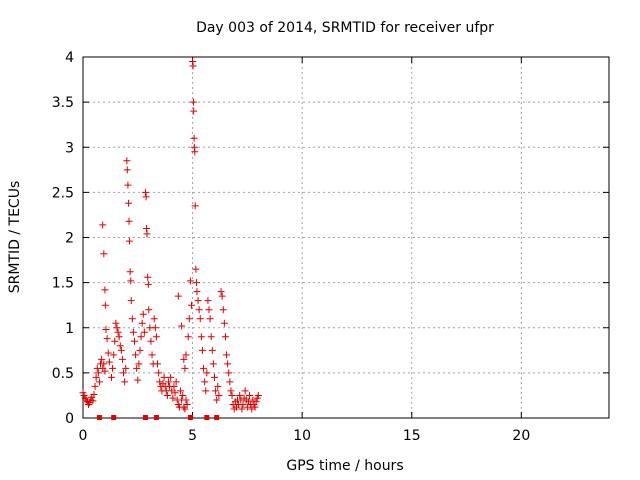  I want to click on y-tick-label: 1.5, so click(63, 284).